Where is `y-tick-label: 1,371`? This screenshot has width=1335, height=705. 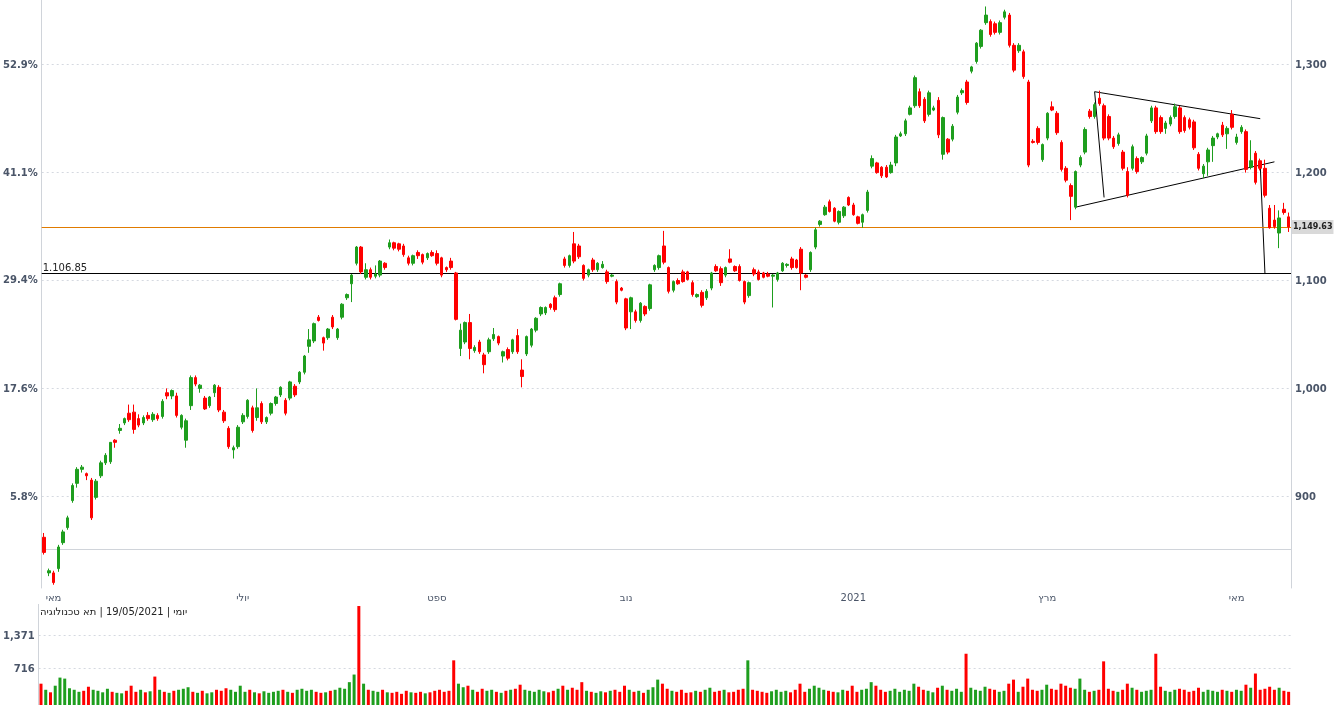
y-tick-label: 1,371 is located at coordinates (18, 635).